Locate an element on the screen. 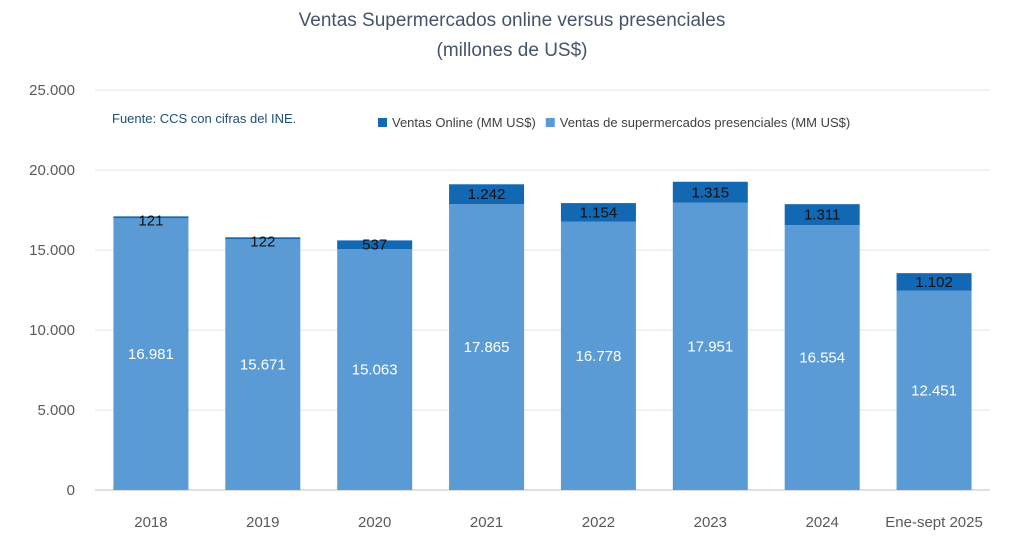  data-label-online: 121 is located at coordinates (150, 220).